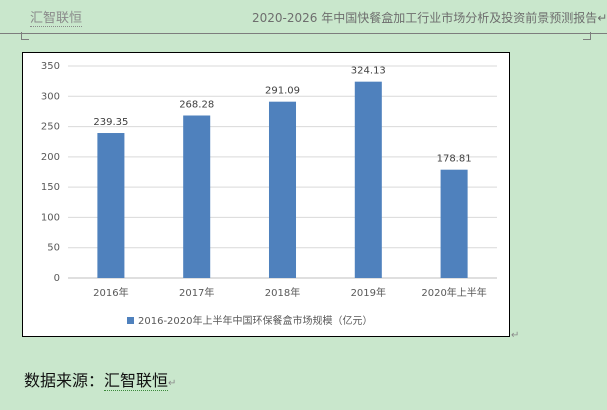 The height and width of the screenshot is (410, 607). Describe the element at coordinates (282, 91) in the screenshot. I see `data-label: 291.09` at that location.